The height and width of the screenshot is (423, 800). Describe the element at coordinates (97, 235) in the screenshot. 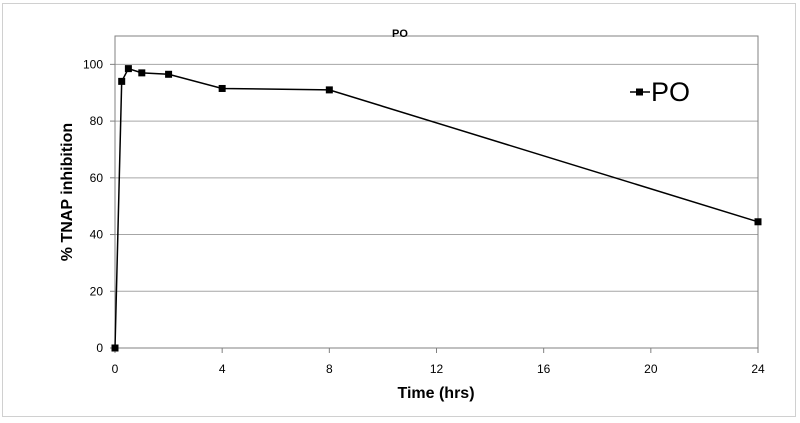

I see `y-tick-label: 40` at that location.